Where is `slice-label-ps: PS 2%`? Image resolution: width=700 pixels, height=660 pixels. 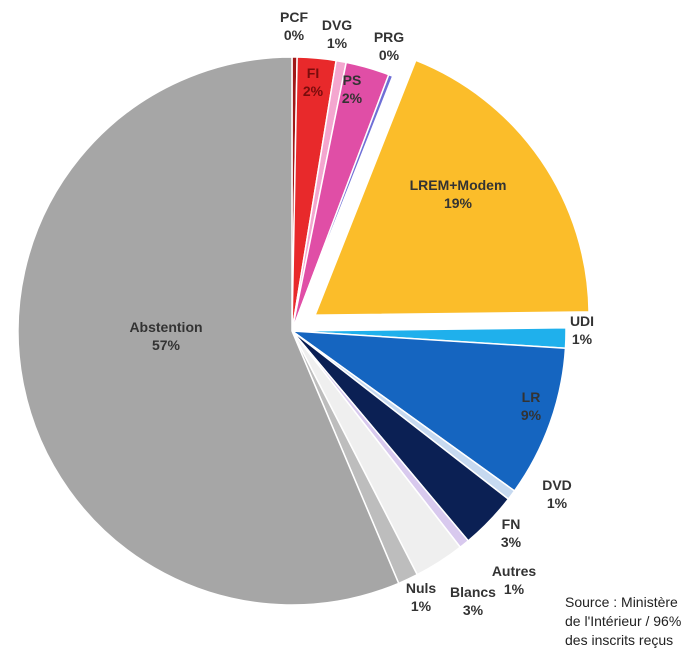
slice-label-ps: PS 2% is located at coordinates (352, 89).